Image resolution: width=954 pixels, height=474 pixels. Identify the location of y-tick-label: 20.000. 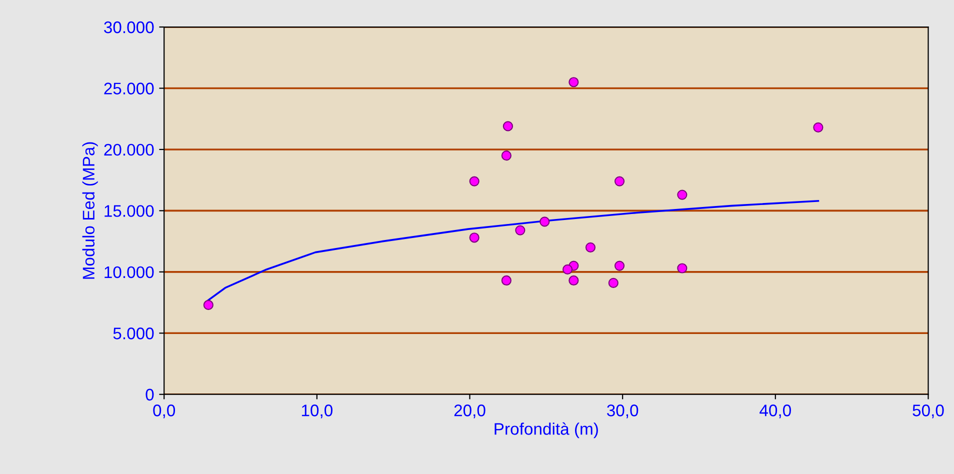
(129, 150).